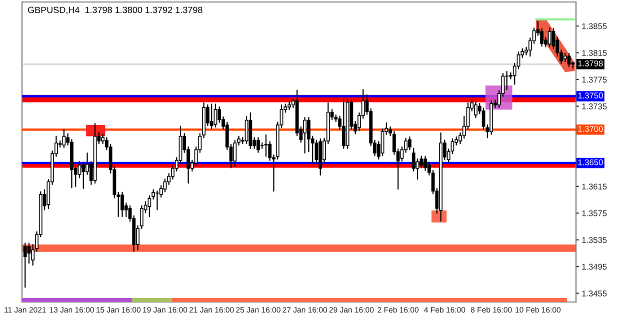 This screenshot has width=620, height=324. Describe the element at coordinates (594, 26) in the screenshot. I see `y-tick-label: 1.3855` at that location.